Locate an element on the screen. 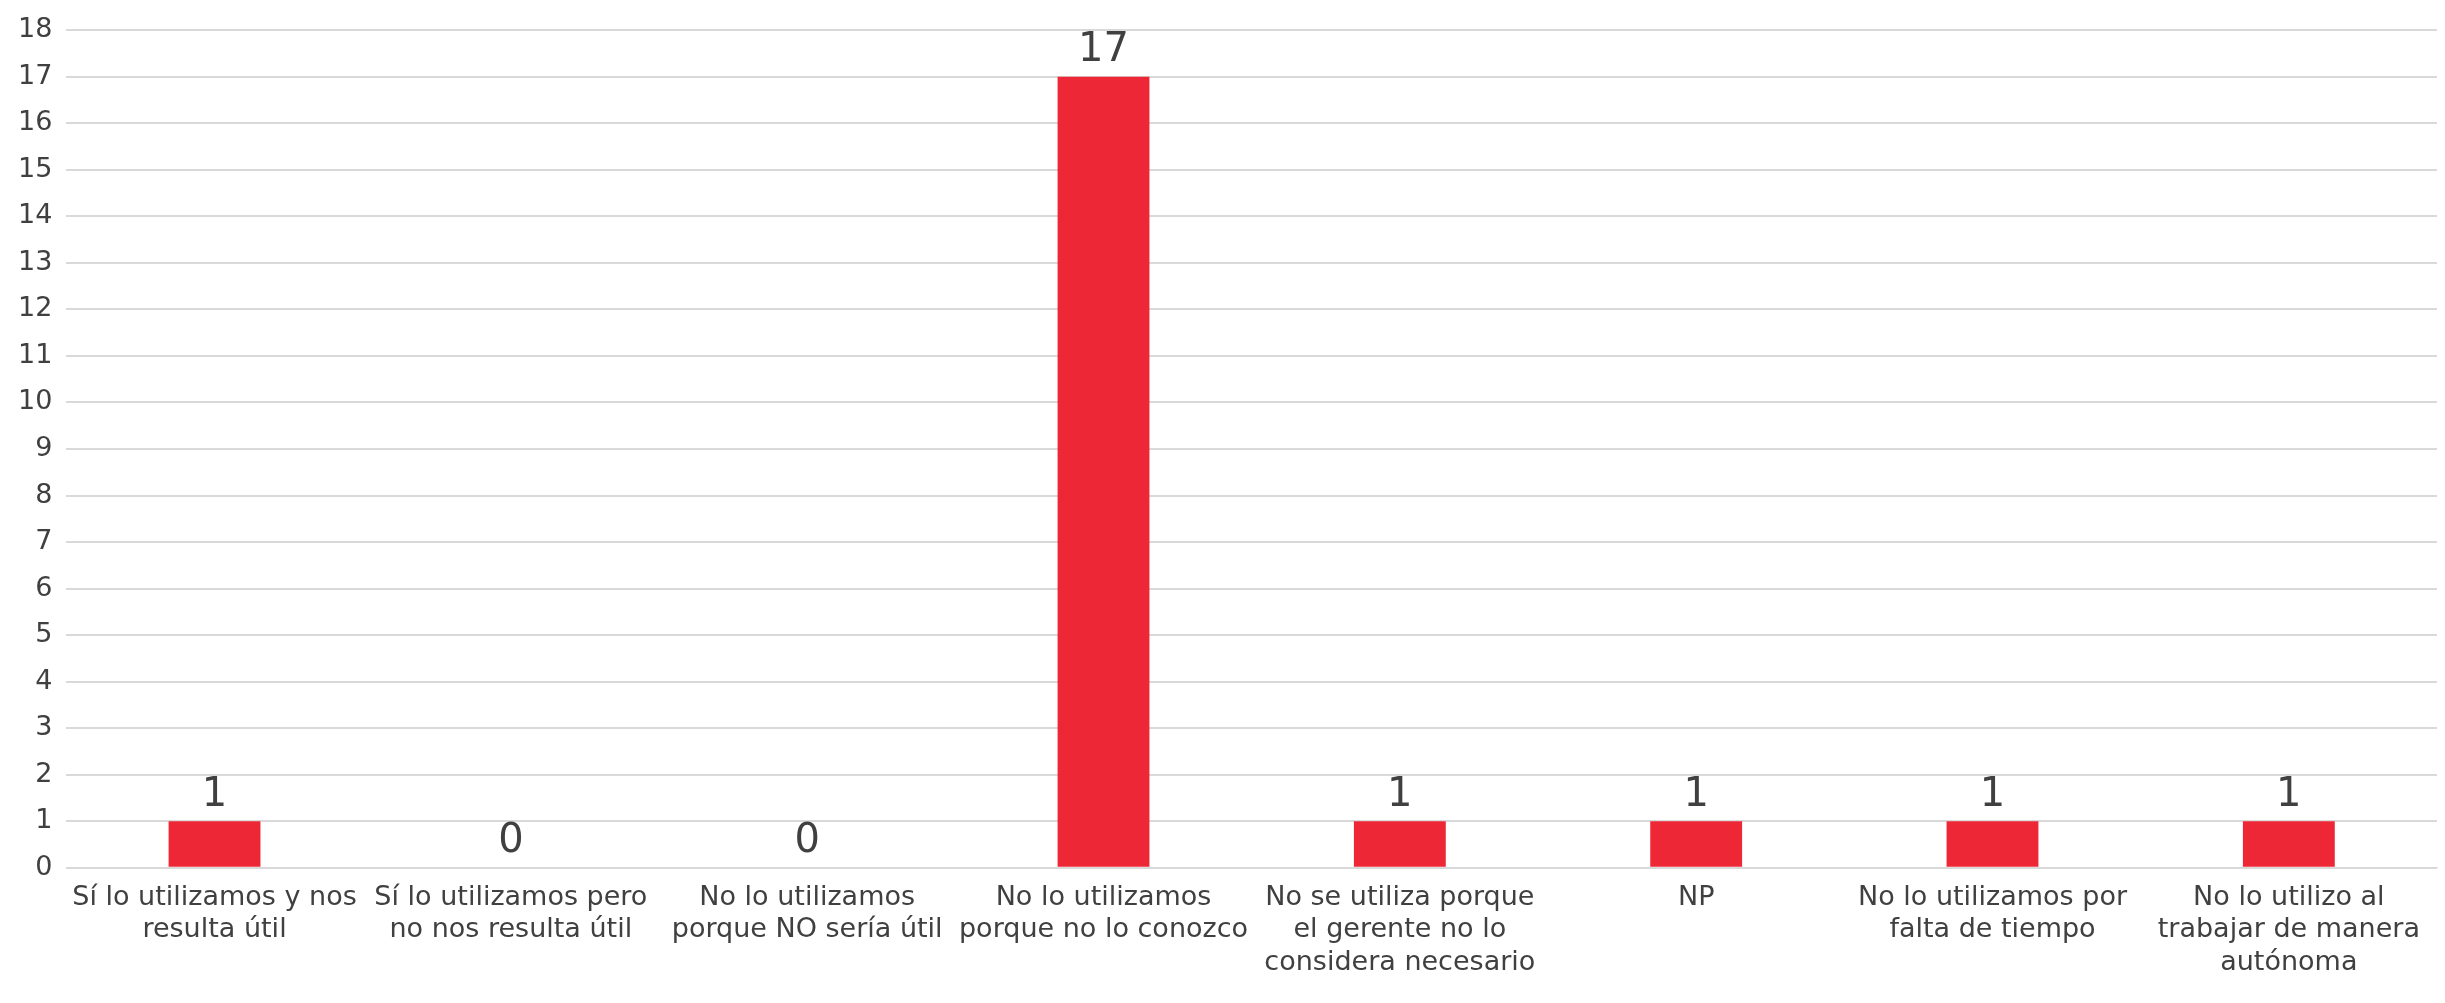 The width and height of the screenshot is (2445, 1003). data-label: 17 is located at coordinates (1103, 47).